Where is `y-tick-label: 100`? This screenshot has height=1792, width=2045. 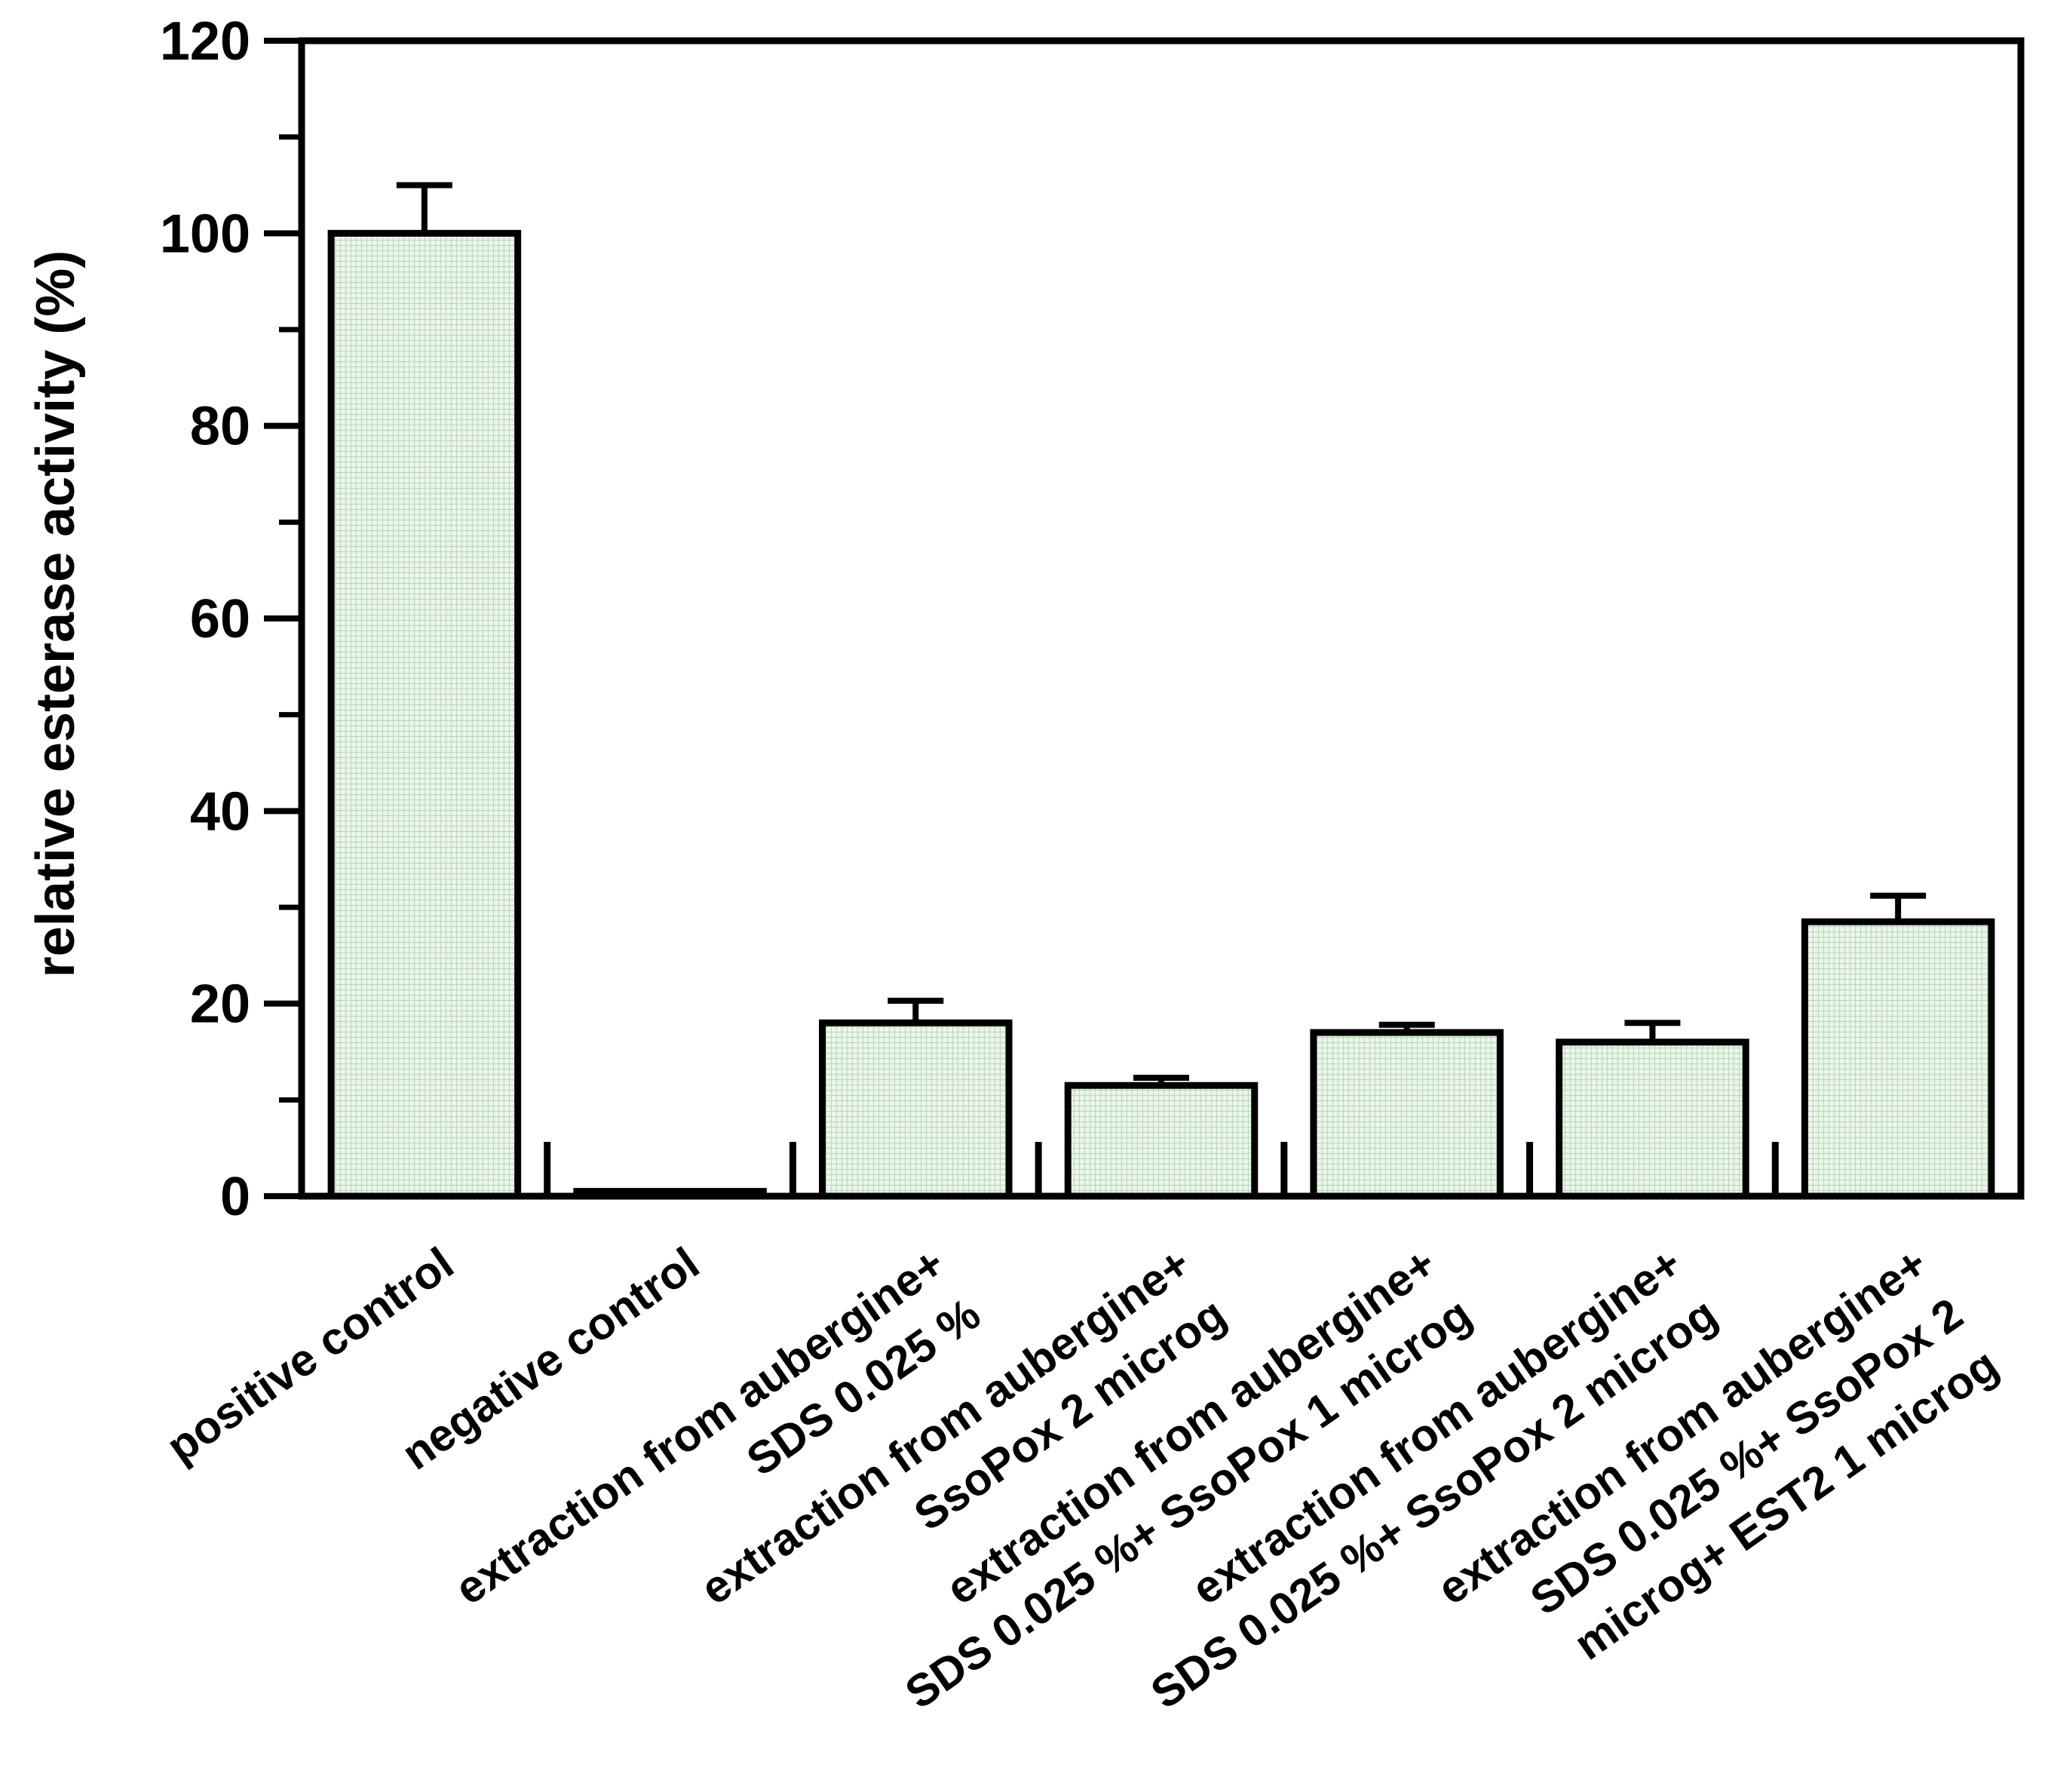 y-tick-label: 100 is located at coordinates (205, 234).